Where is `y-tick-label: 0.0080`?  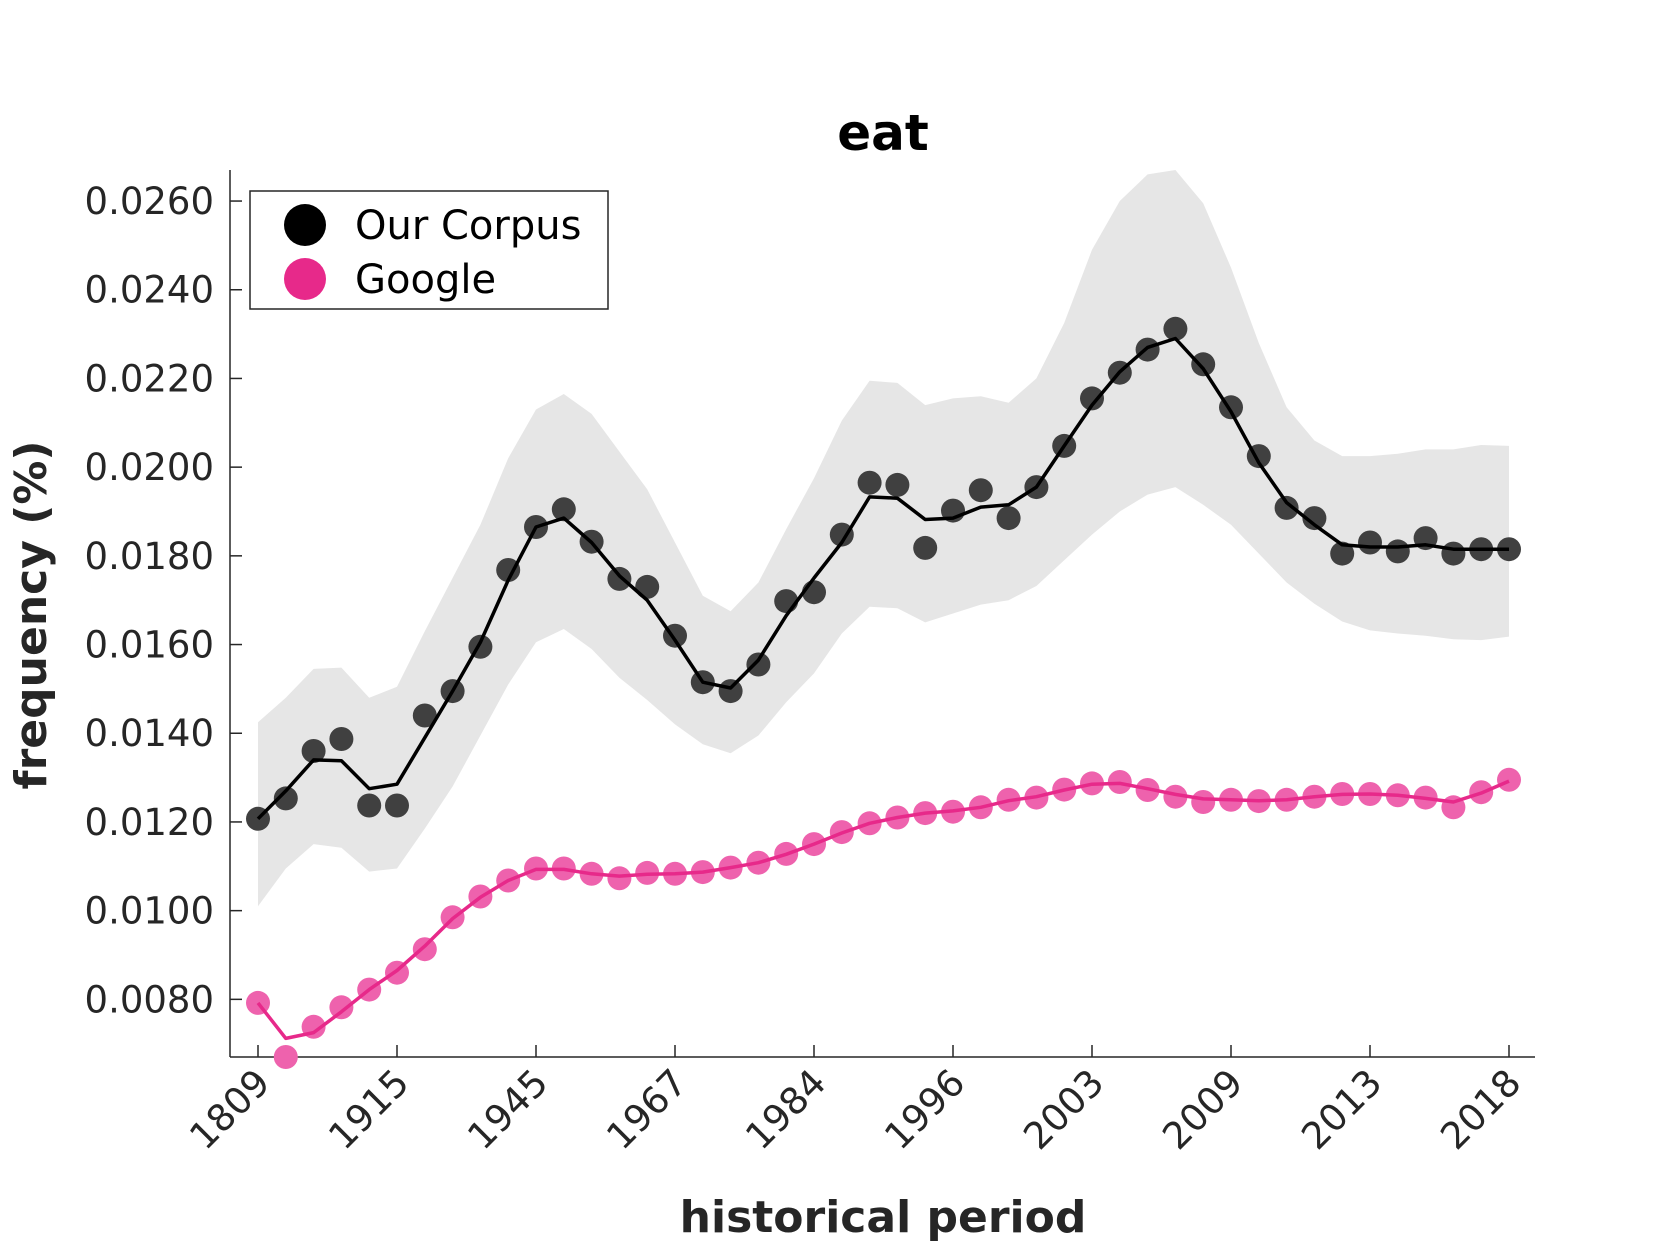
y-tick-label: 0.0080 is located at coordinates (149, 999).